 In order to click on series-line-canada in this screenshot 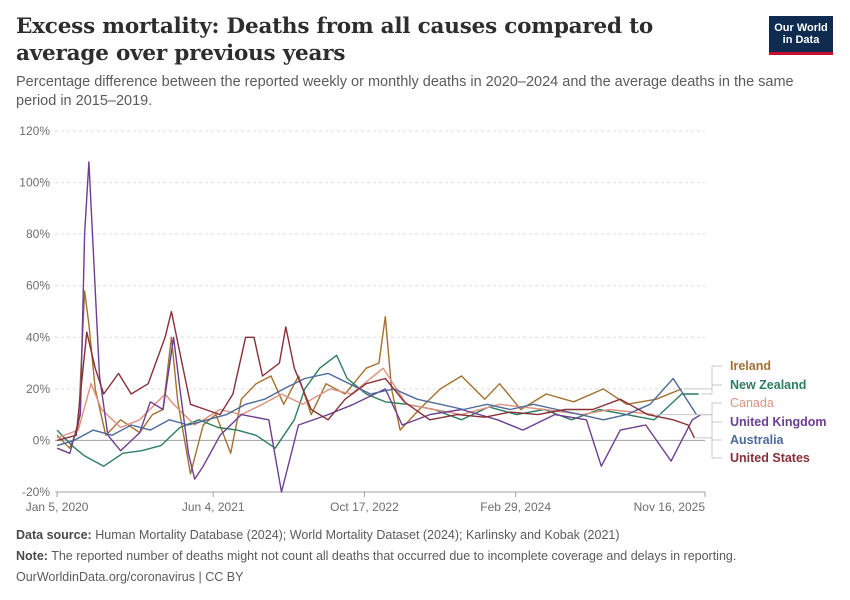, I will do `click(355, 403)`.